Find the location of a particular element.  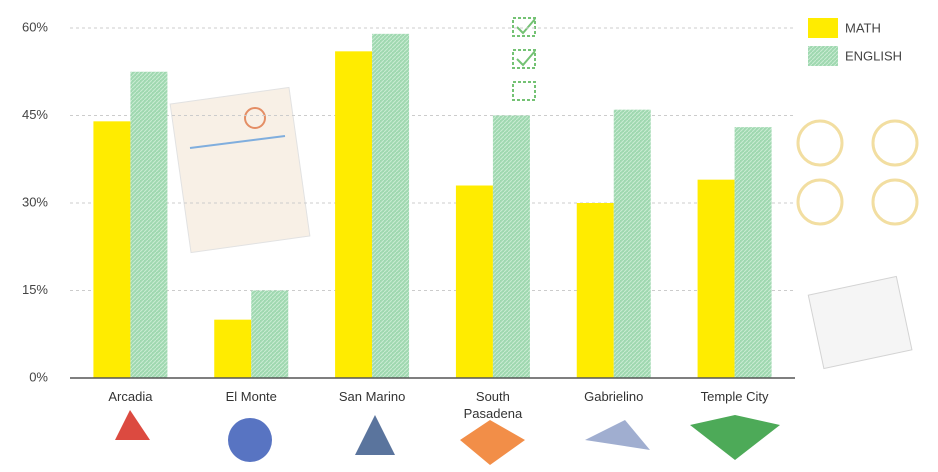

legend-label: MATH is located at coordinates (863, 27).